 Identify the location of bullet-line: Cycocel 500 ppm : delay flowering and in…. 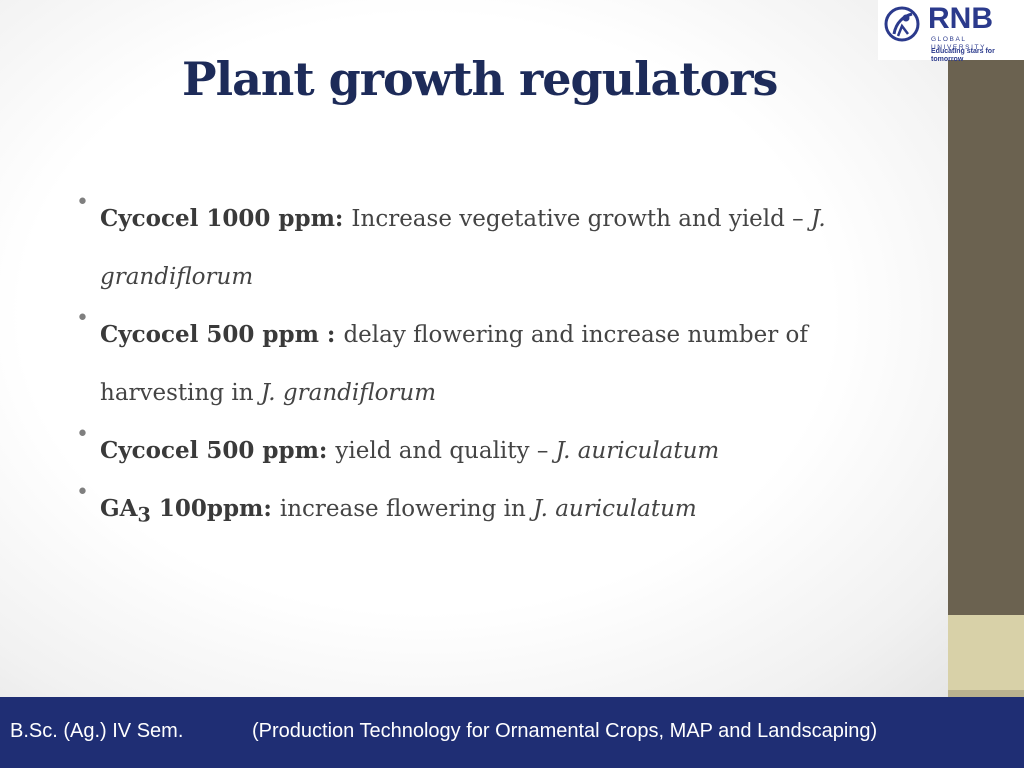
(497, 335).